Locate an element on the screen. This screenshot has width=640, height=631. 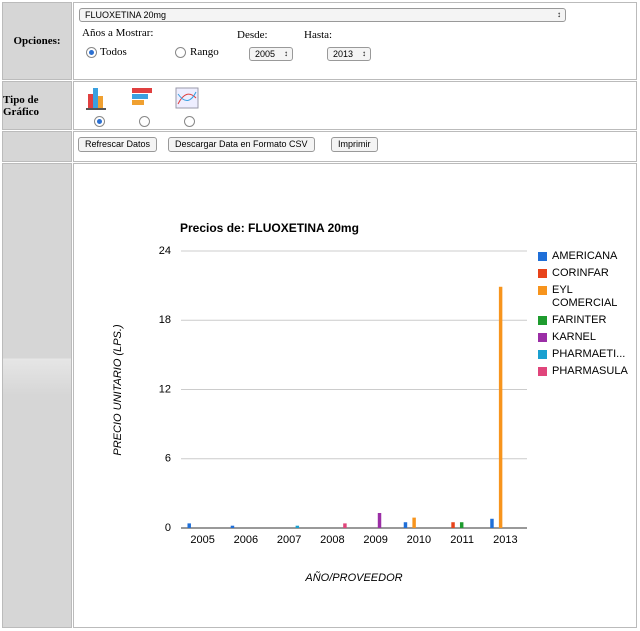
radio-all is located at coordinates (91, 52).